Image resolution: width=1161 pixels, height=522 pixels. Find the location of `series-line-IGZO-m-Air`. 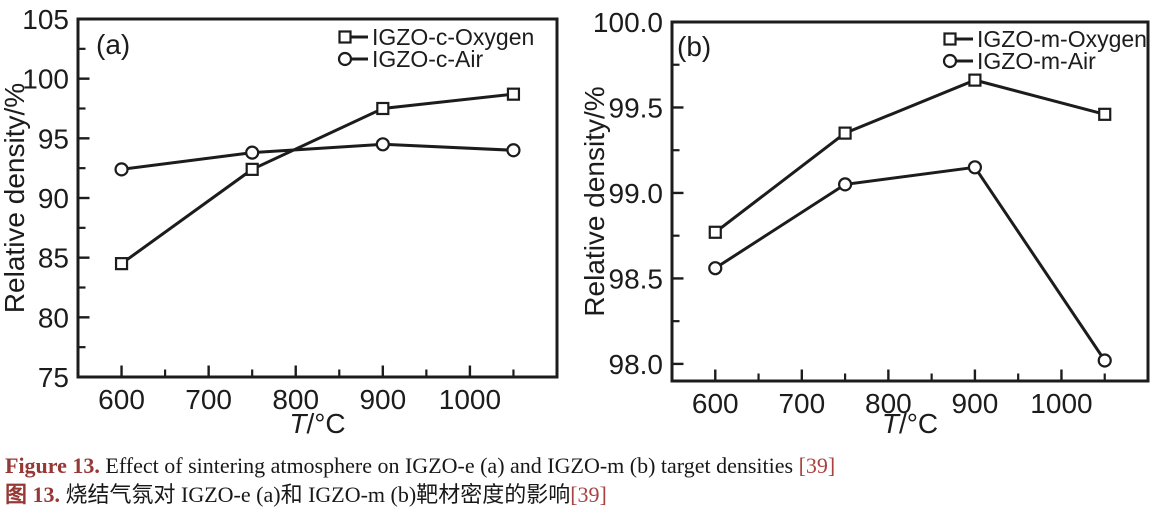

series-line-IGZO-m-Air is located at coordinates (910, 263).